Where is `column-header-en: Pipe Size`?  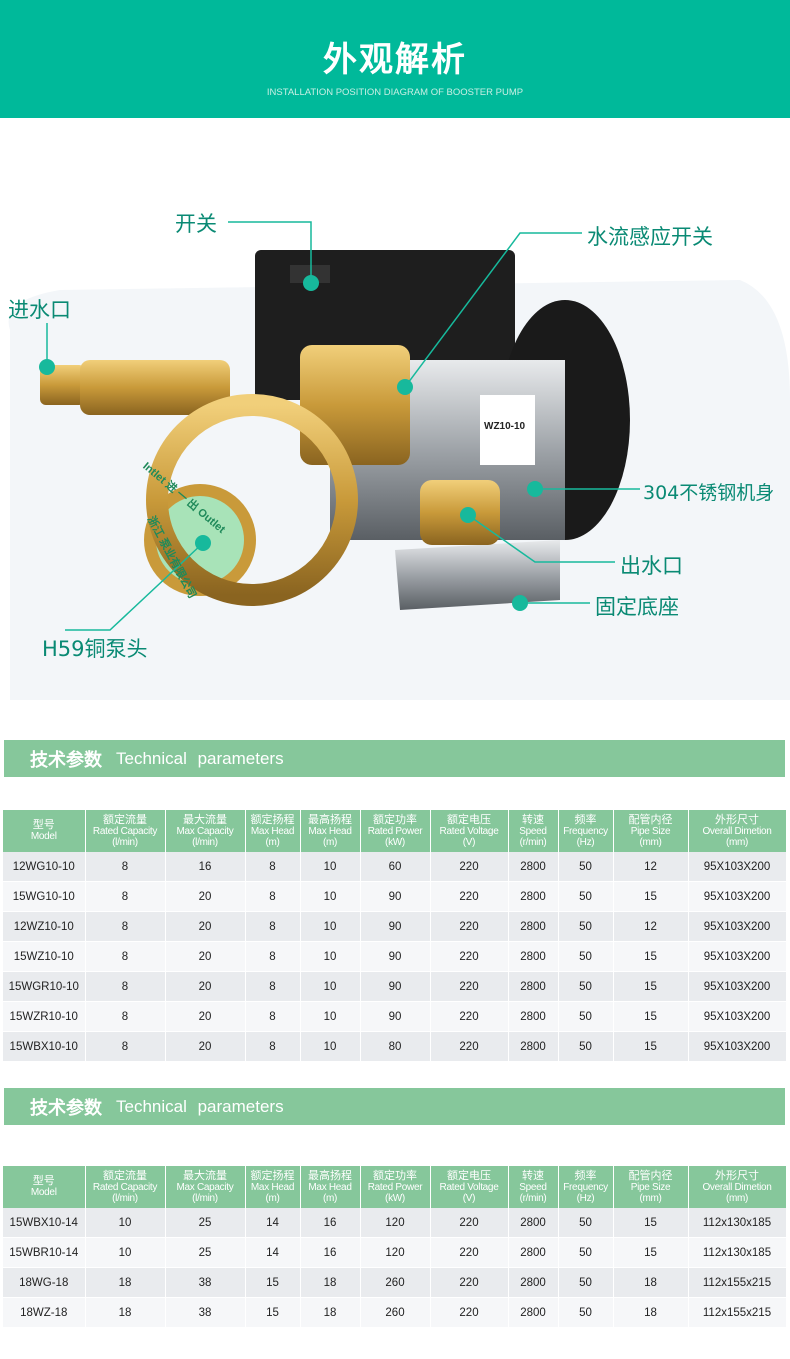
column-header-en: Pipe Size is located at coordinates (650, 1187).